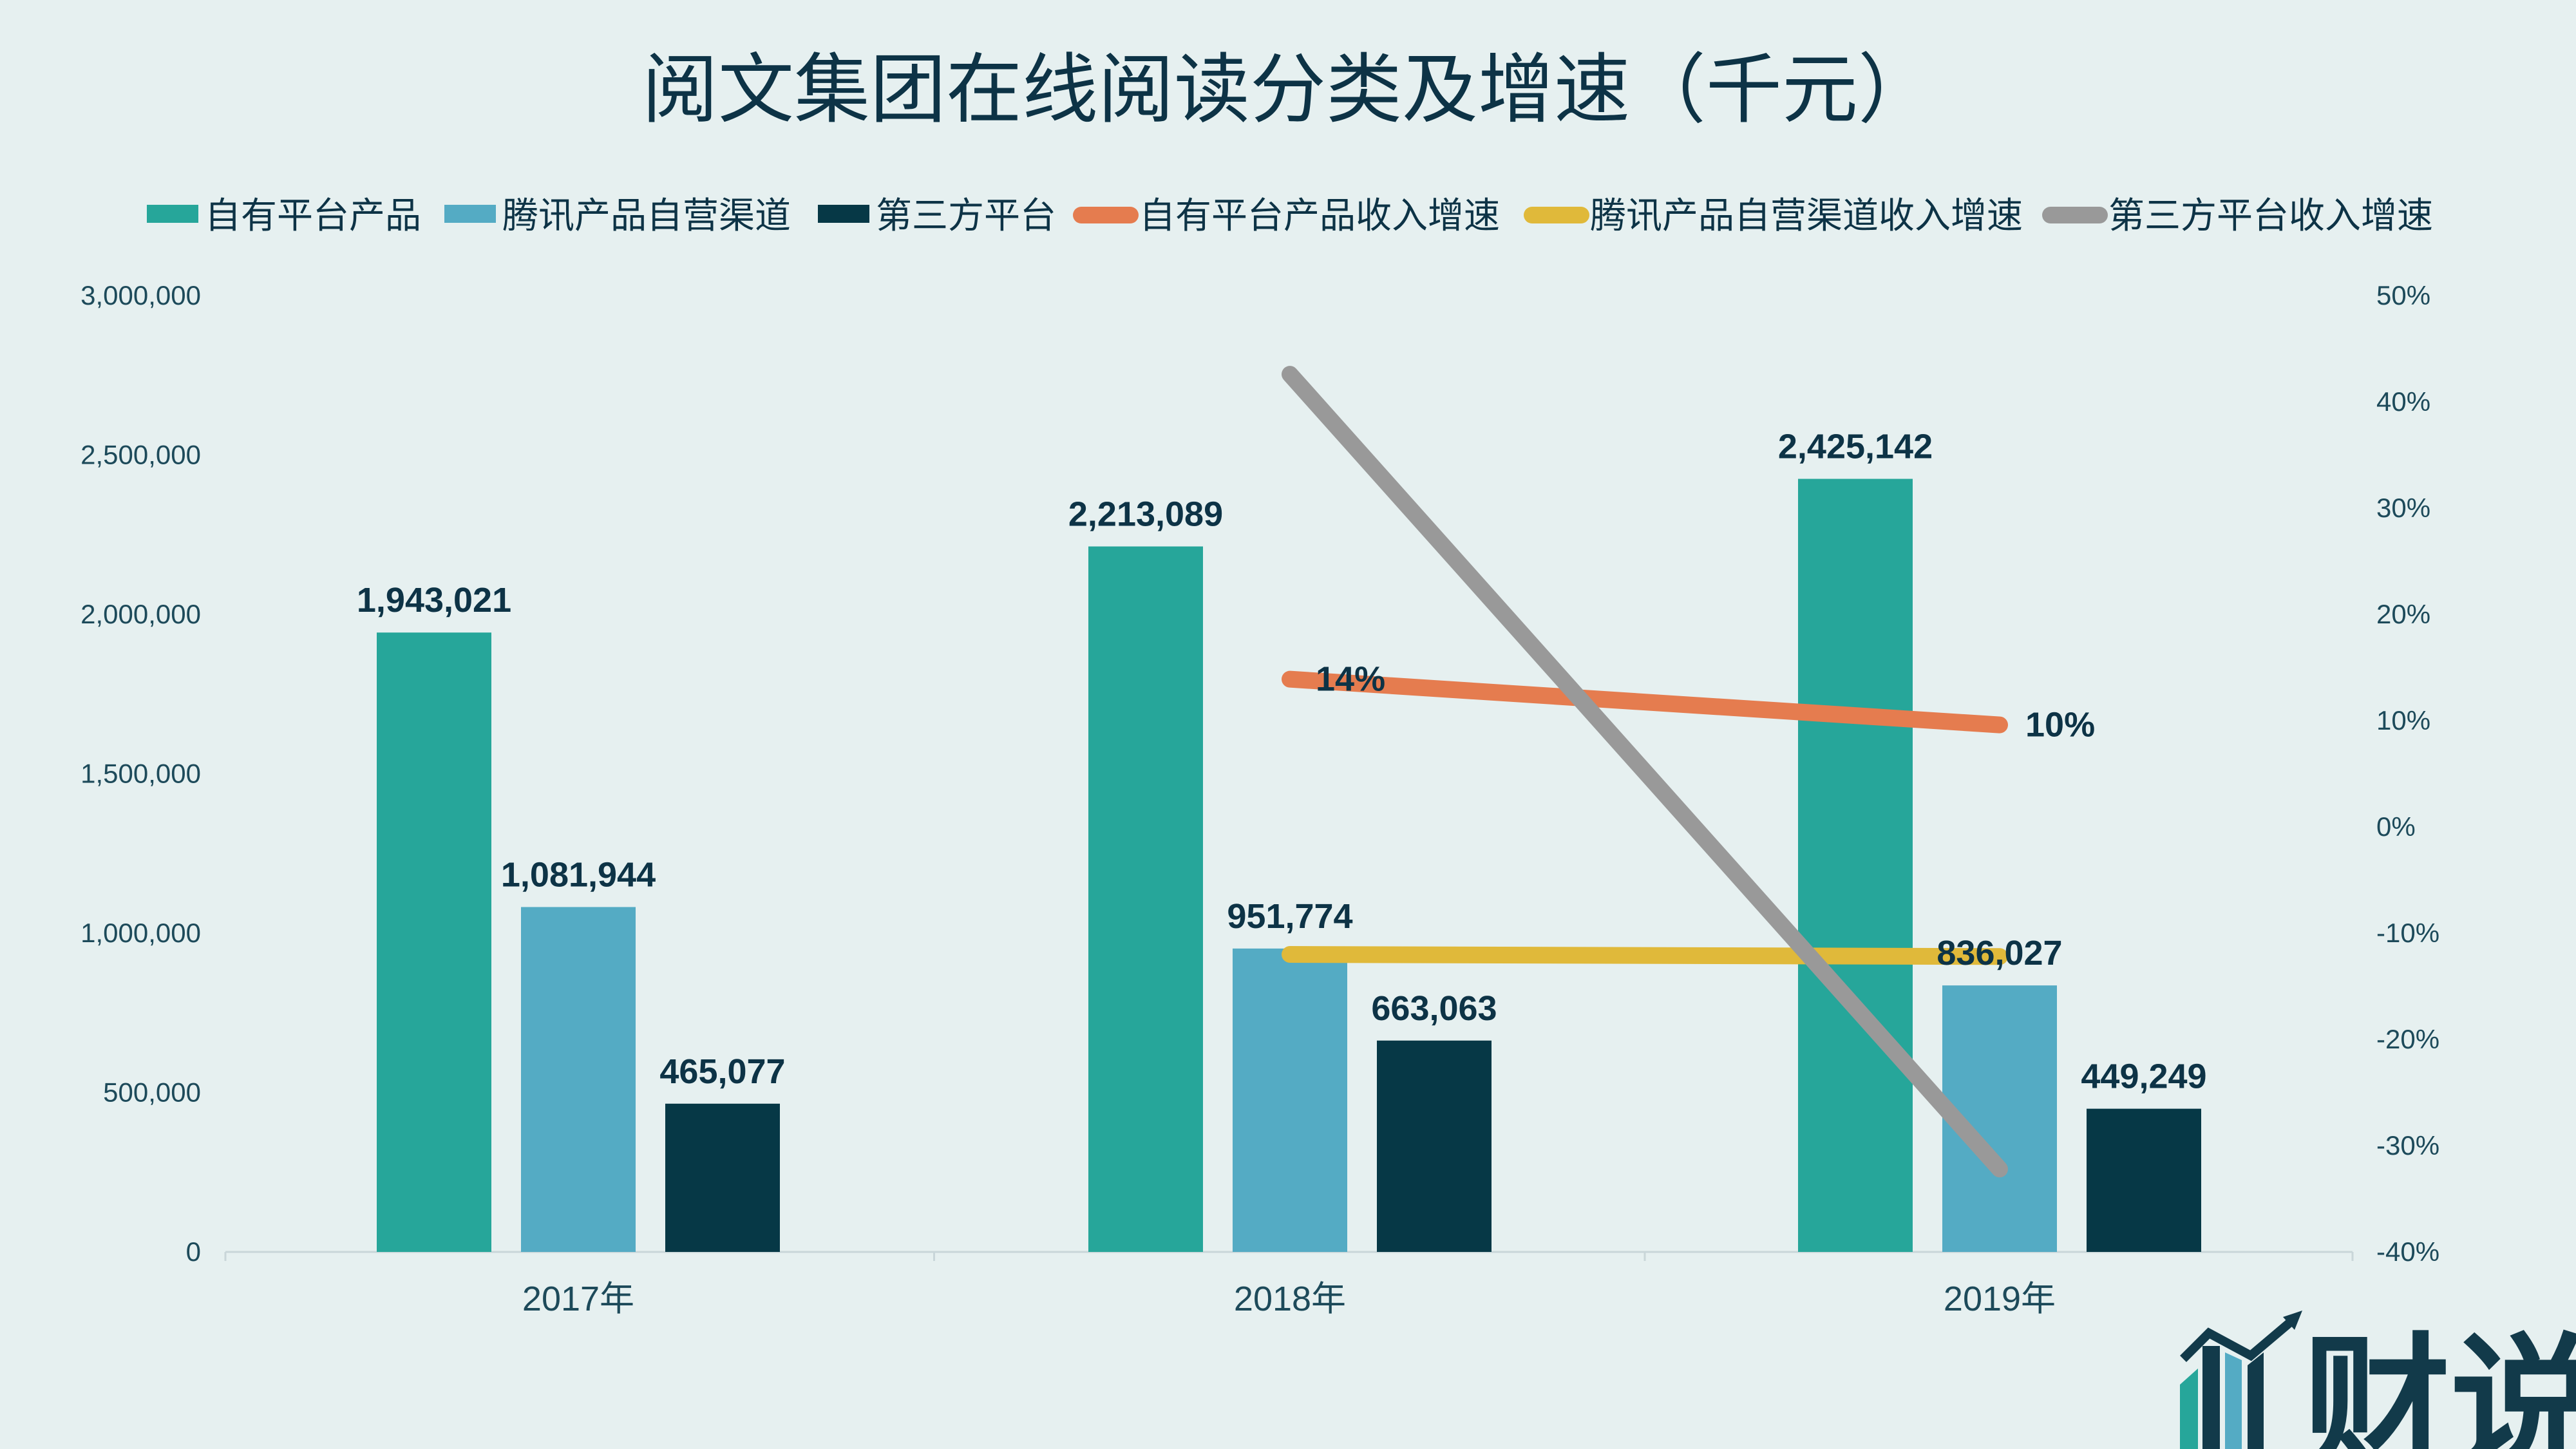 The width and height of the screenshot is (2576, 1449). Describe the element at coordinates (646, 216) in the screenshot. I see `legend-item-label: 腾讯产品自营渠道` at that location.